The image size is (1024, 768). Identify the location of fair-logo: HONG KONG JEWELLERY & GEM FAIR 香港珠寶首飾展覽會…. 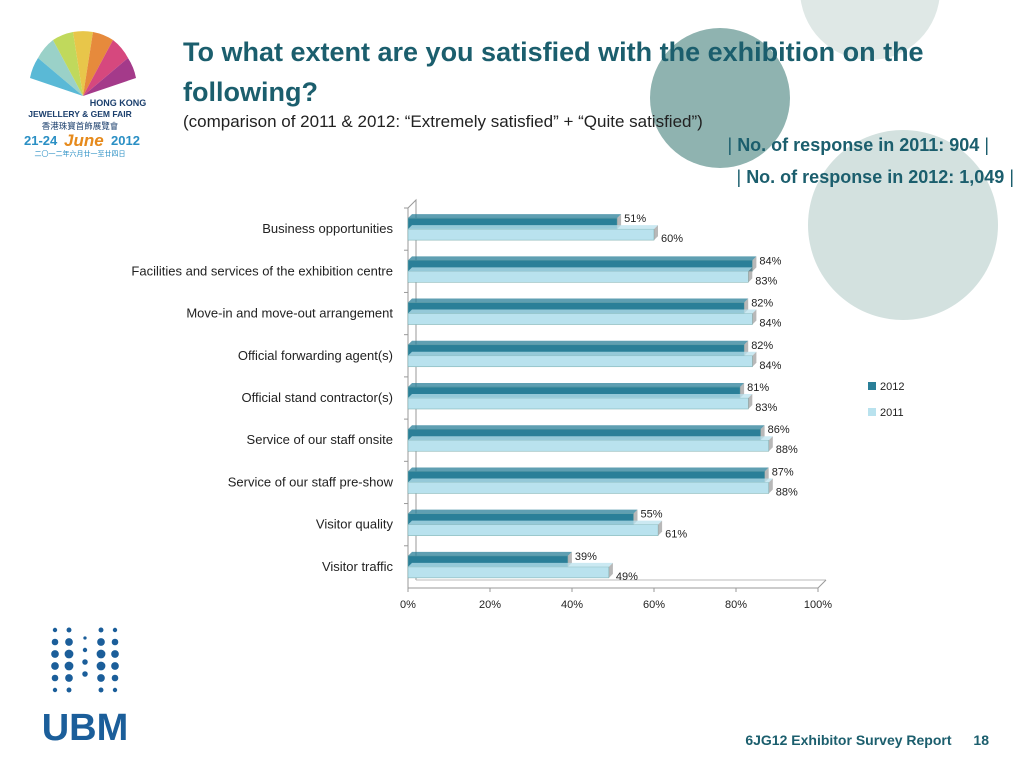
(85, 94).